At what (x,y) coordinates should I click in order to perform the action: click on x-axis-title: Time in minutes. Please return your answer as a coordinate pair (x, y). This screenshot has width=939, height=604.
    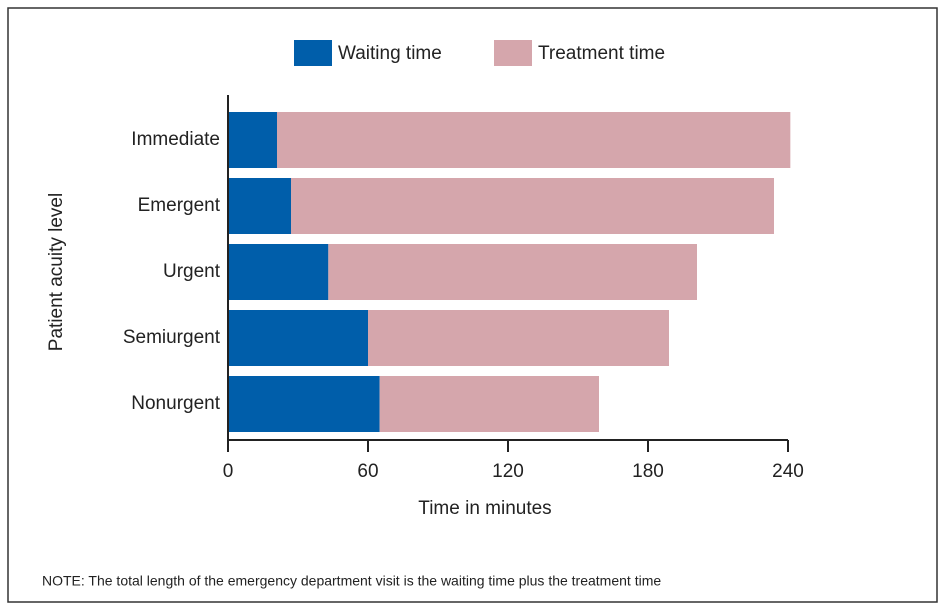
    Looking at the image, I should click on (484, 508).